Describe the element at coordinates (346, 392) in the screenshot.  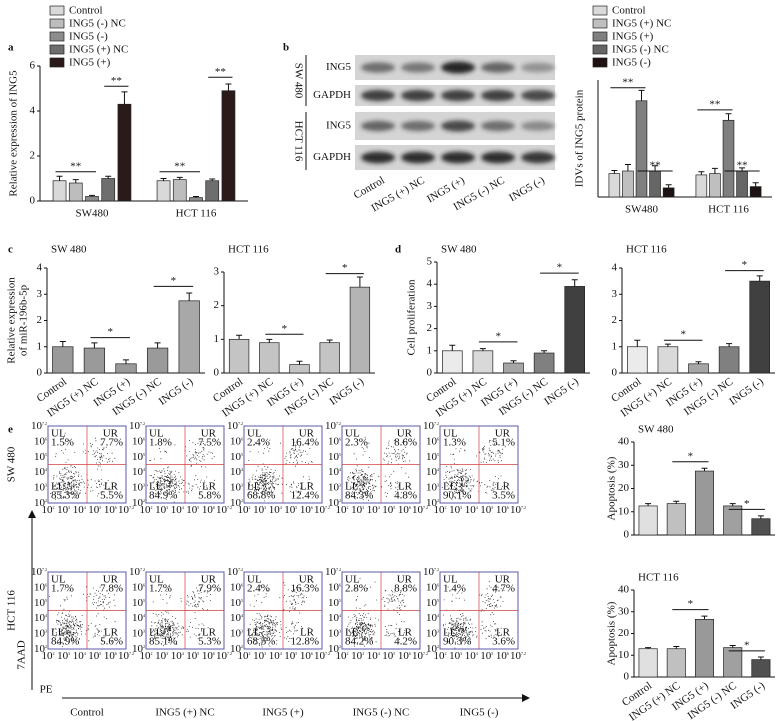
I see `x-tick-label: ING5 (-)` at that location.